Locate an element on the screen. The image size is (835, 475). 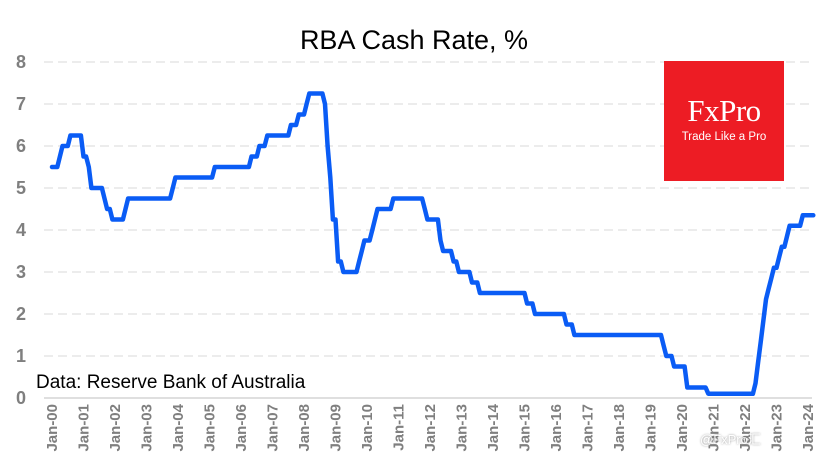
x-tick-label: Jan-03 is located at coordinates (147, 428).